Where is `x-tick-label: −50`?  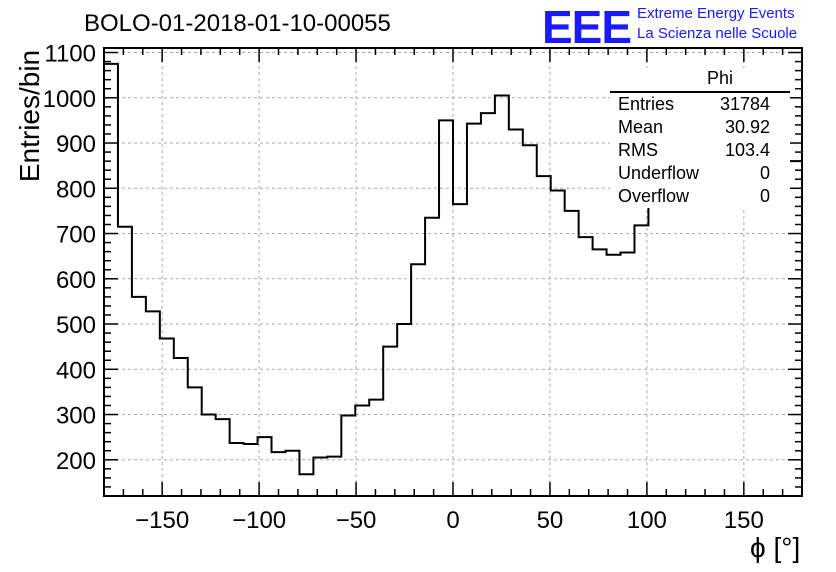 x-tick-label: −50 is located at coordinates (356, 520).